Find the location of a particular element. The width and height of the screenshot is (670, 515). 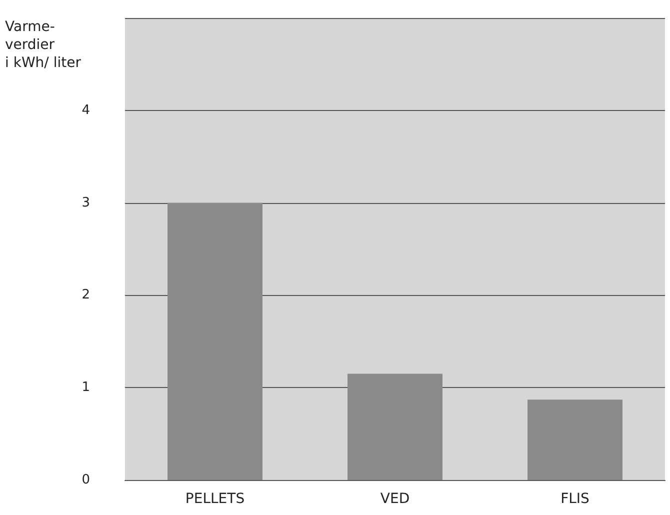

y-tick-label: 1 is located at coordinates (86, 388).